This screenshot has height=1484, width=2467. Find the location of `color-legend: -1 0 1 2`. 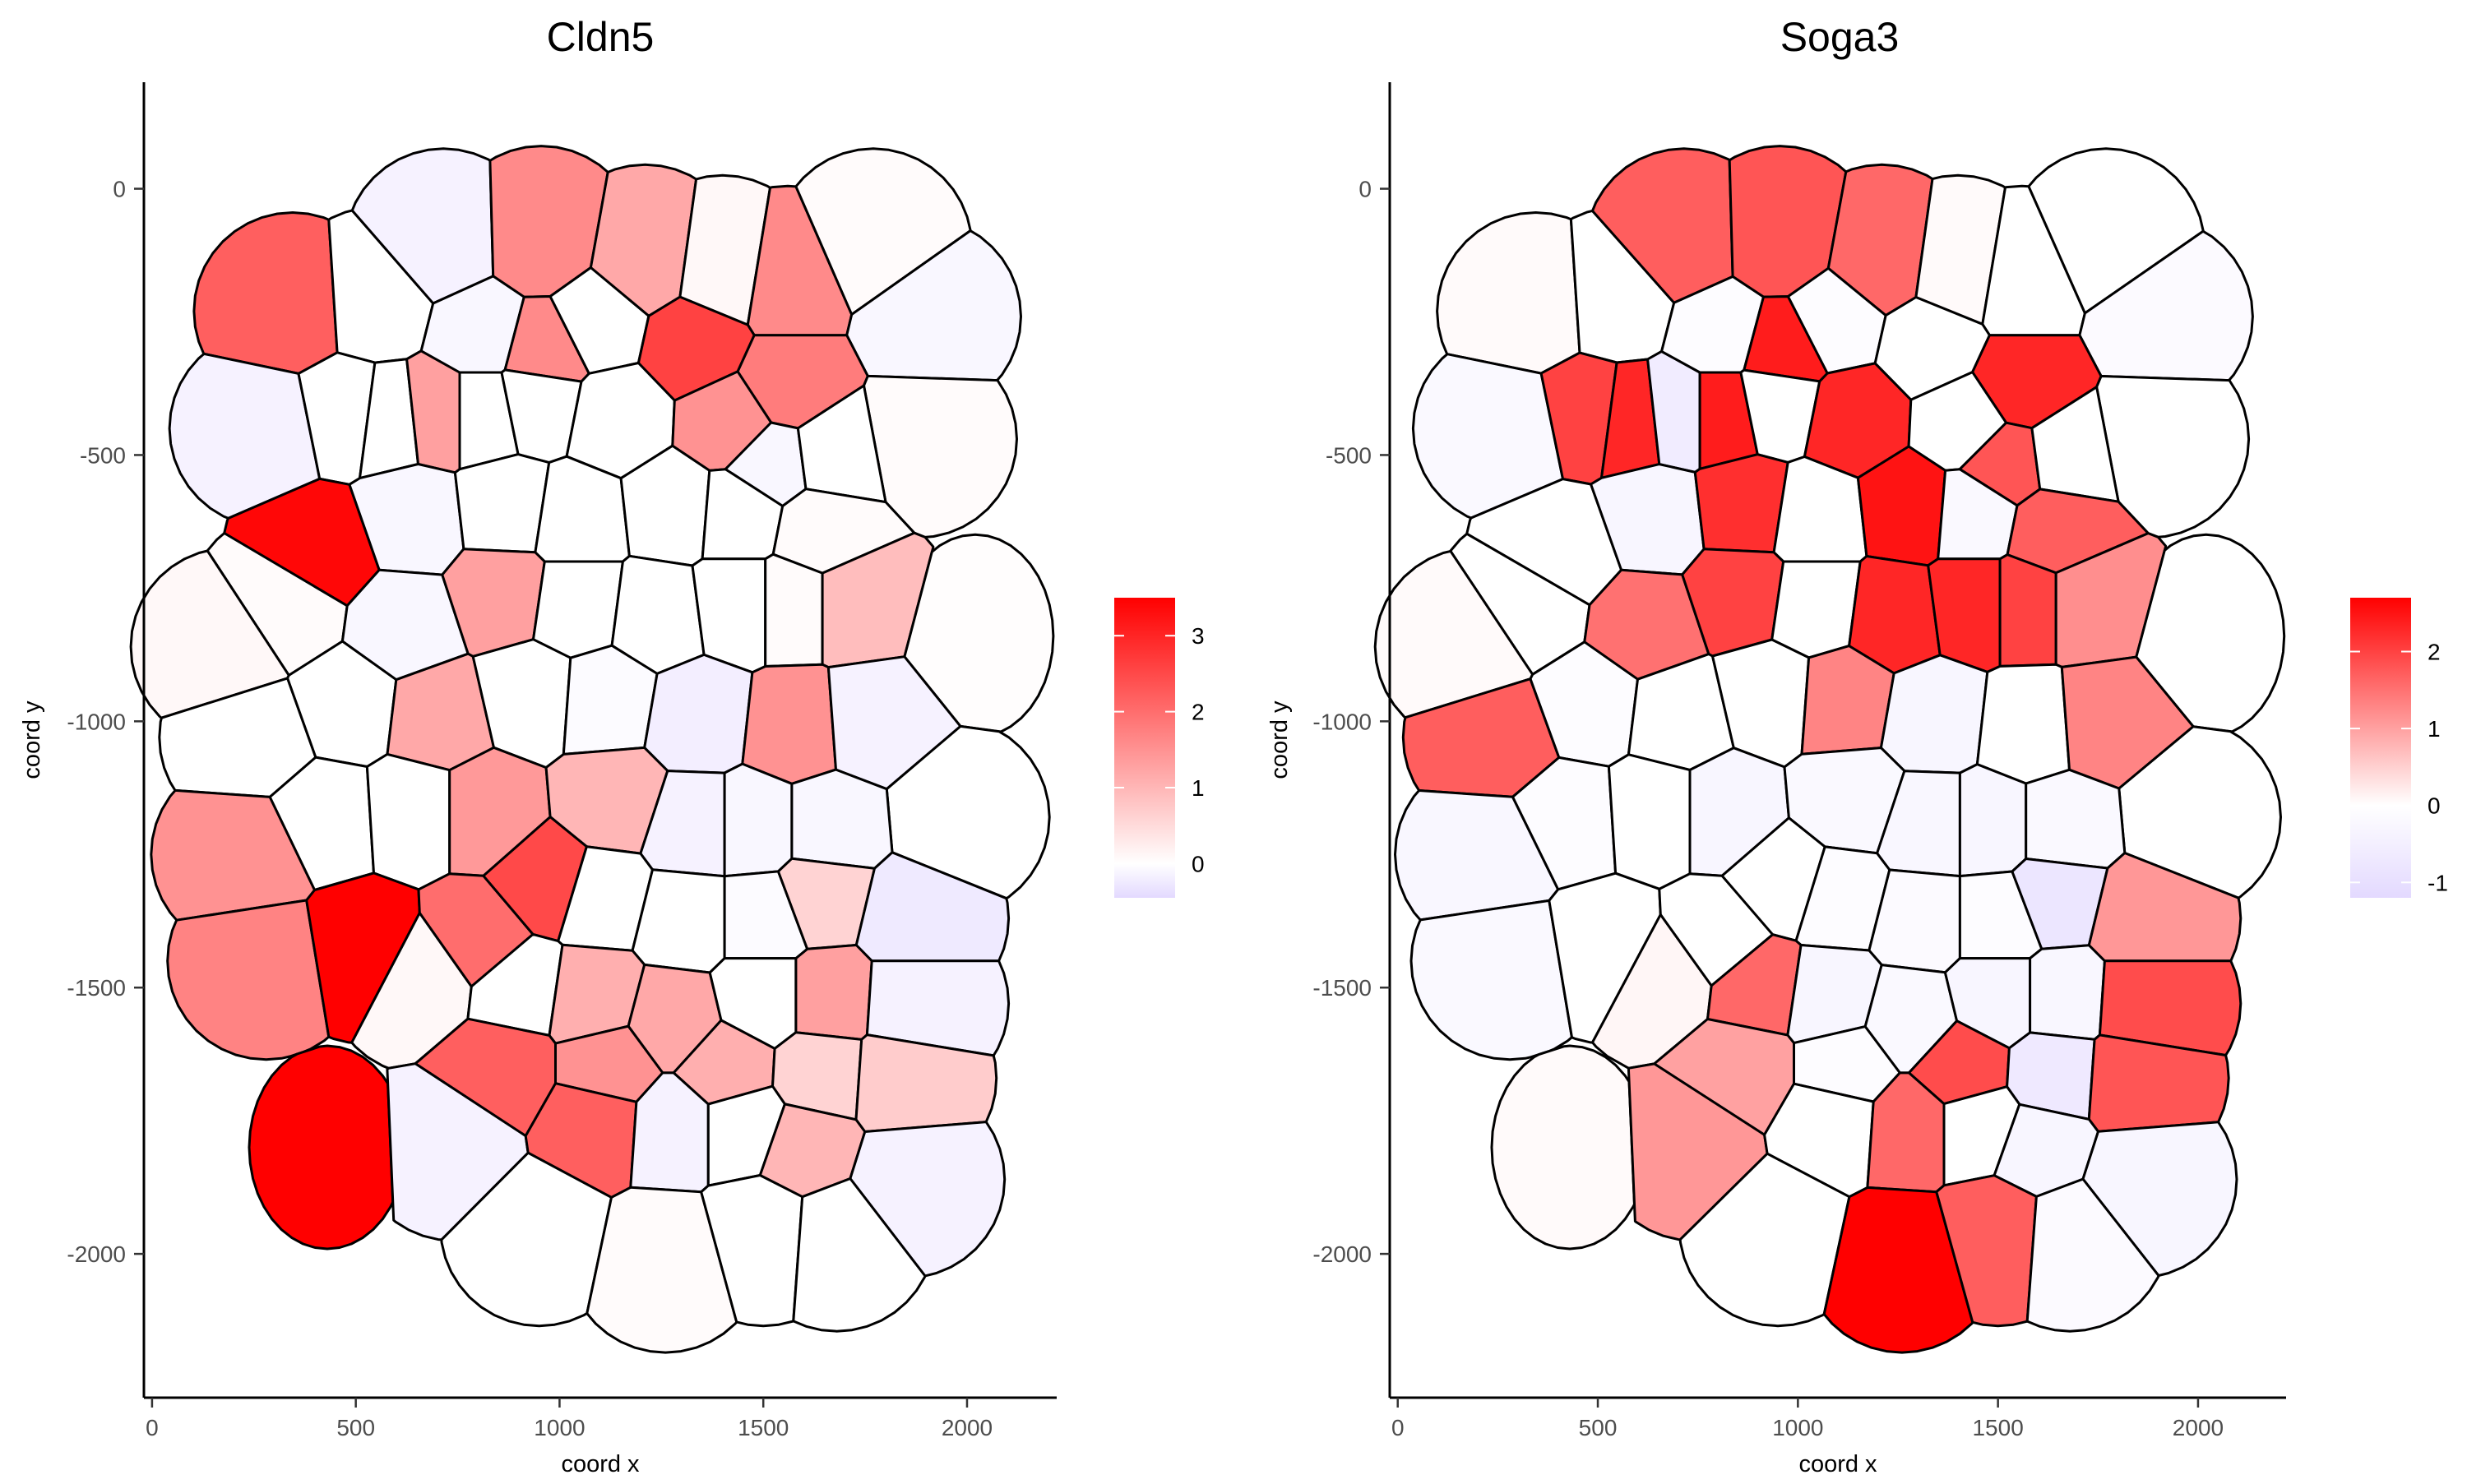

color-legend: -1 0 1 2 is located at coordinates (2399, 748).